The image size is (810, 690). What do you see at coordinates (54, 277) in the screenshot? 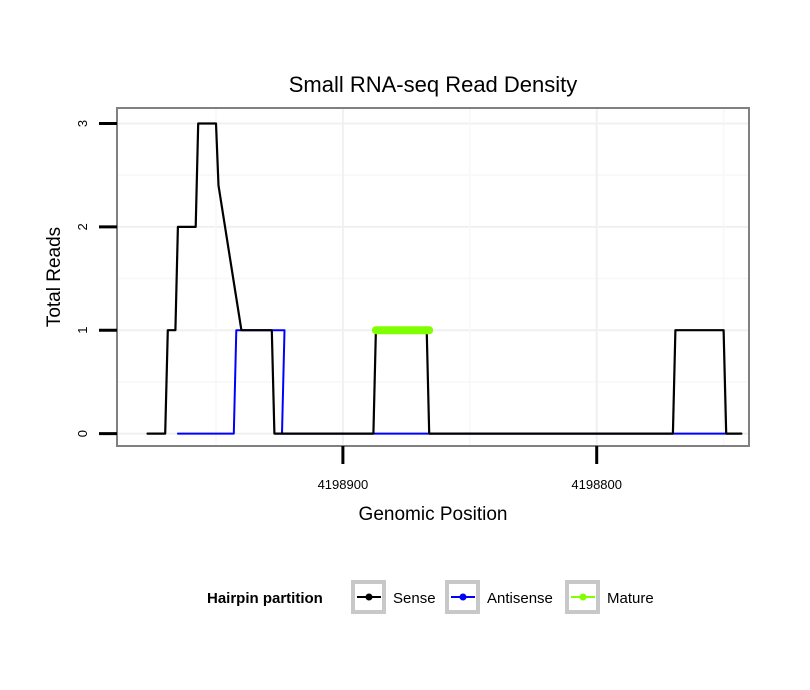
I see `y-axis-title: Total Reads` at bounding box center [54, 277].